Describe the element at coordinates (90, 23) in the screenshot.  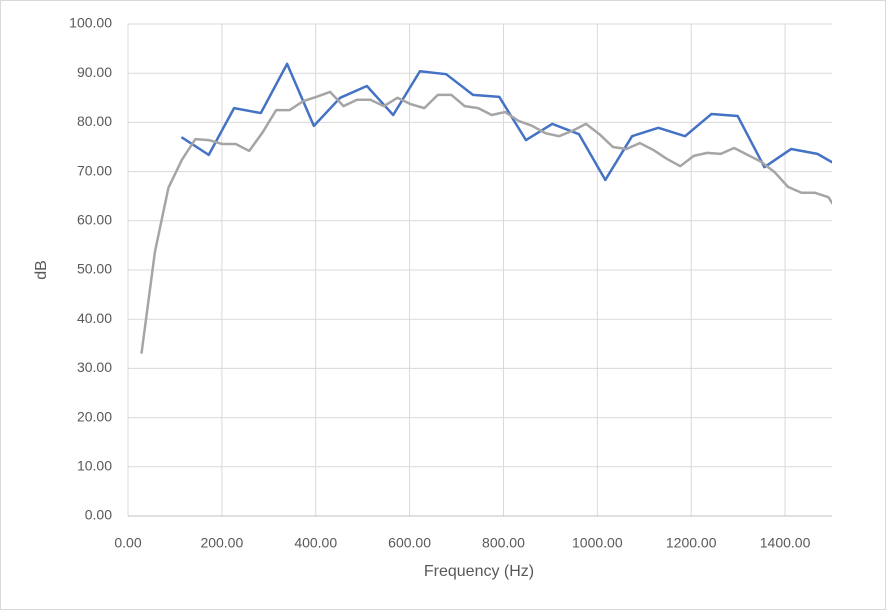
I see `y-tick-label: 100.00` at that location.